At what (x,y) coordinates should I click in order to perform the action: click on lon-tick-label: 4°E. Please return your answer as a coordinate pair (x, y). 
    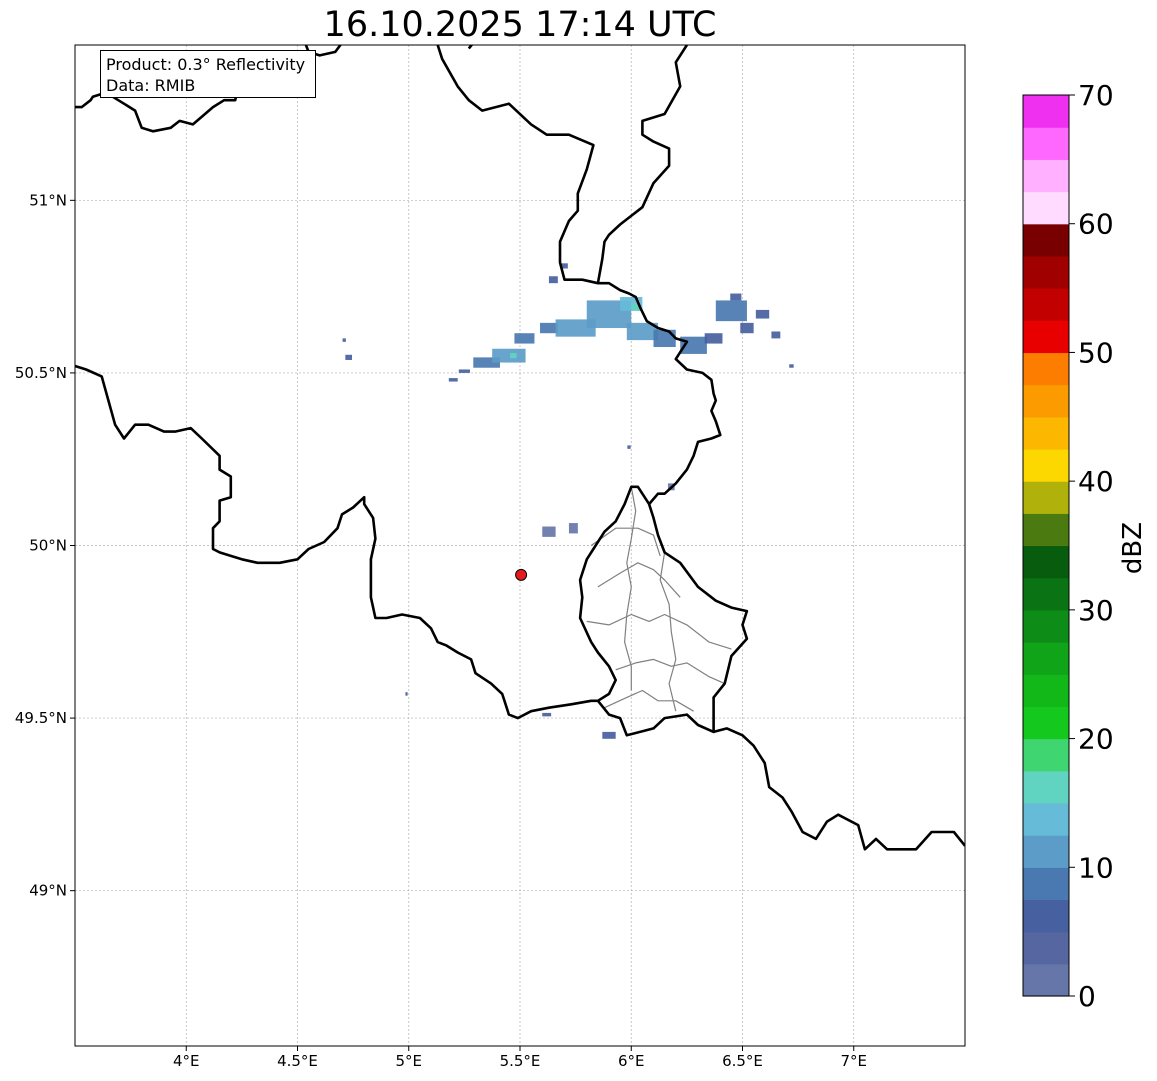
    Looking at the image, I should click on (186, 1061).